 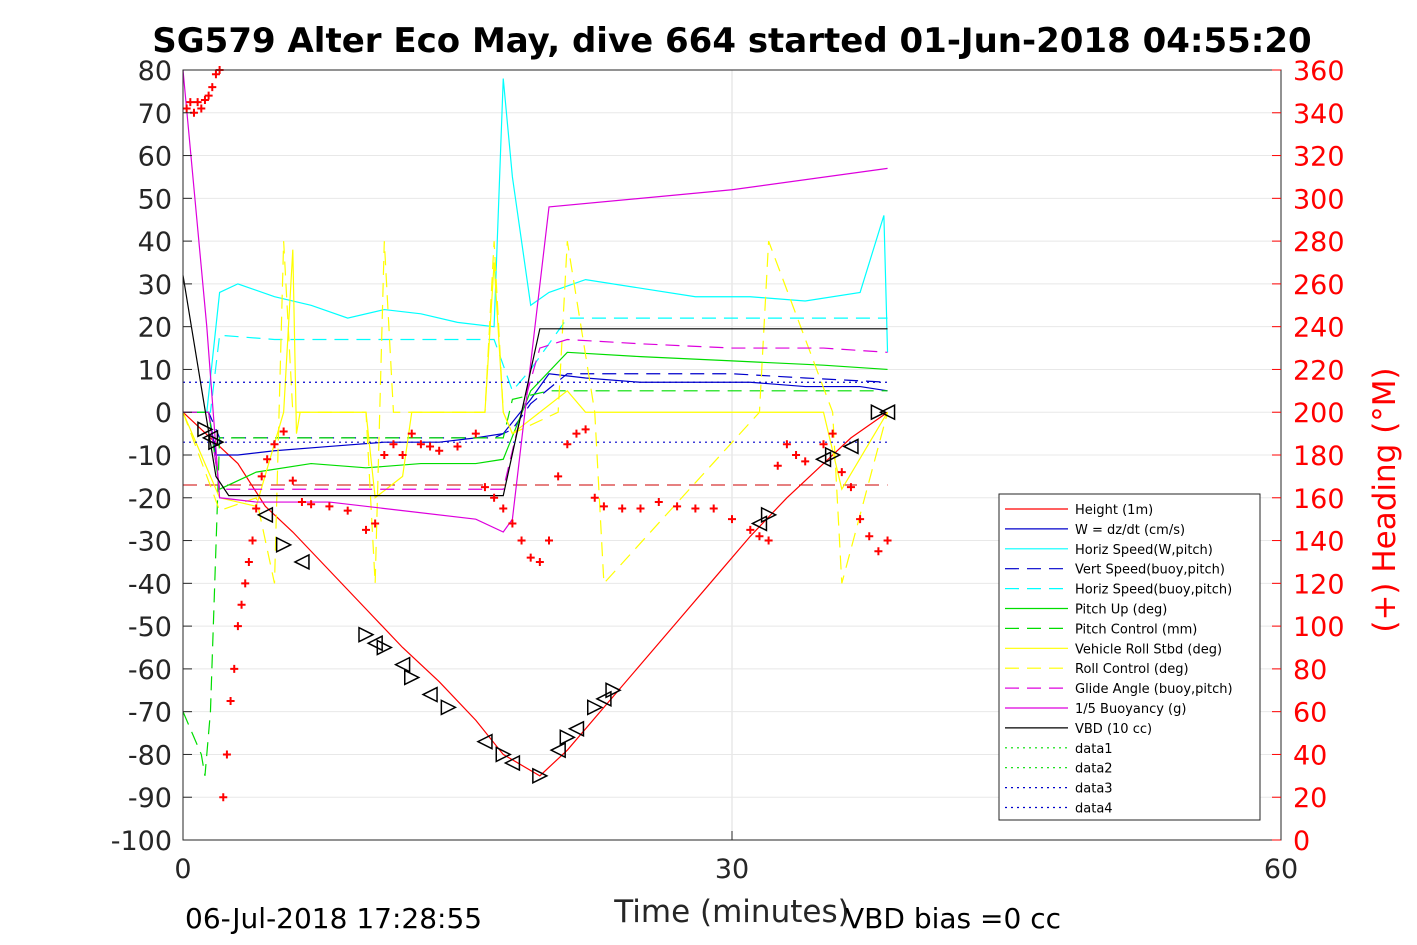 What do you see at coordinates (1094, 789) in the screenshot?
I see `legend-entry: data3` at bounding box center [1094, 789].